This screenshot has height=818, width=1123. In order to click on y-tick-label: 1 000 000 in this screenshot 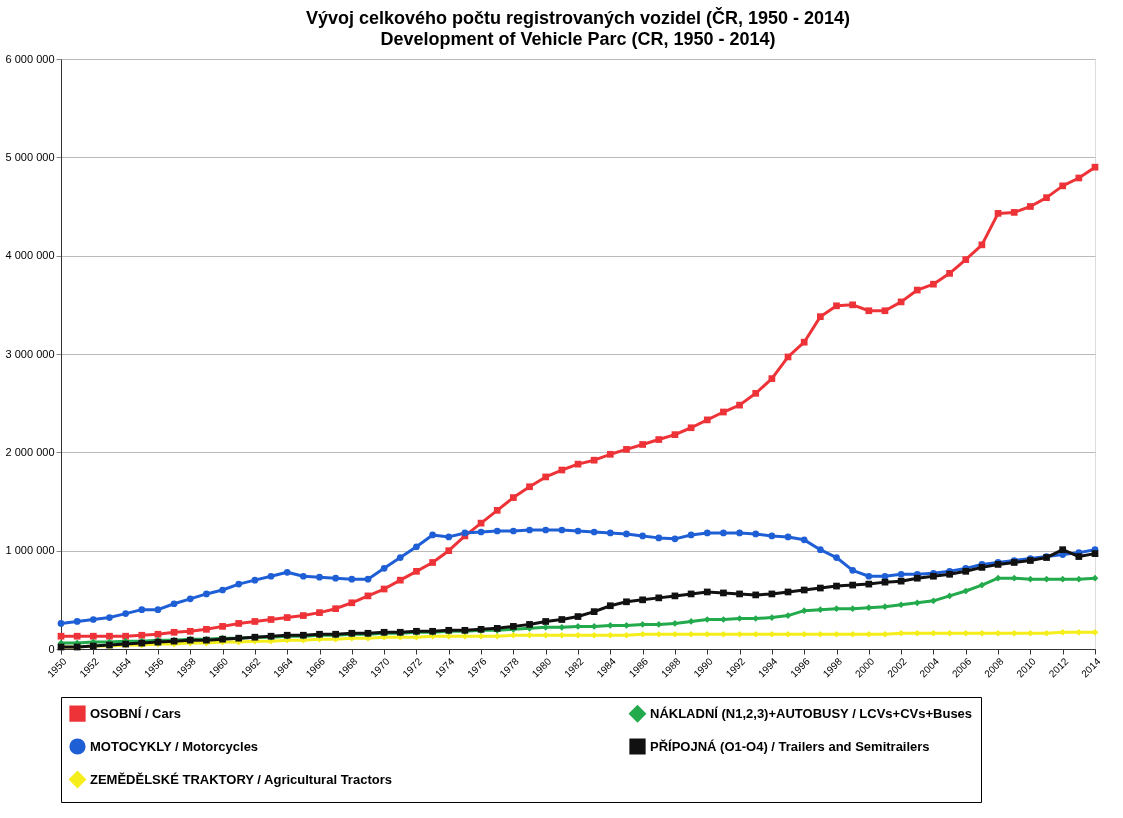, I will do `click(30, 550)`.